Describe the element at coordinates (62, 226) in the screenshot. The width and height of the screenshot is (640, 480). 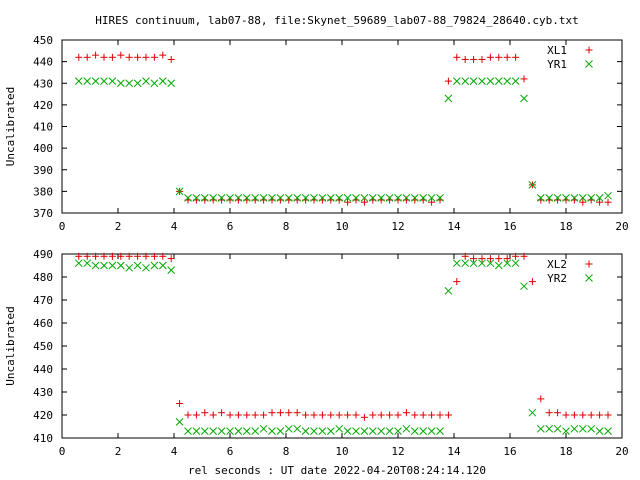
I see `x-tick-label: 0` at that location.